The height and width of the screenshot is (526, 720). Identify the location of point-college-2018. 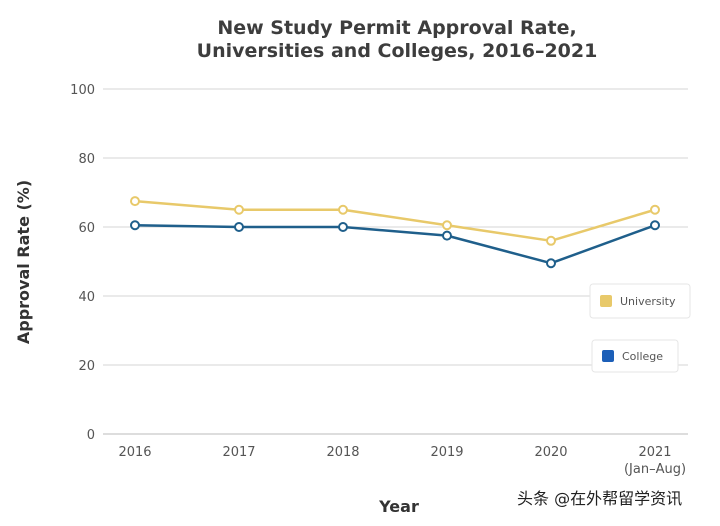
(343, 227).